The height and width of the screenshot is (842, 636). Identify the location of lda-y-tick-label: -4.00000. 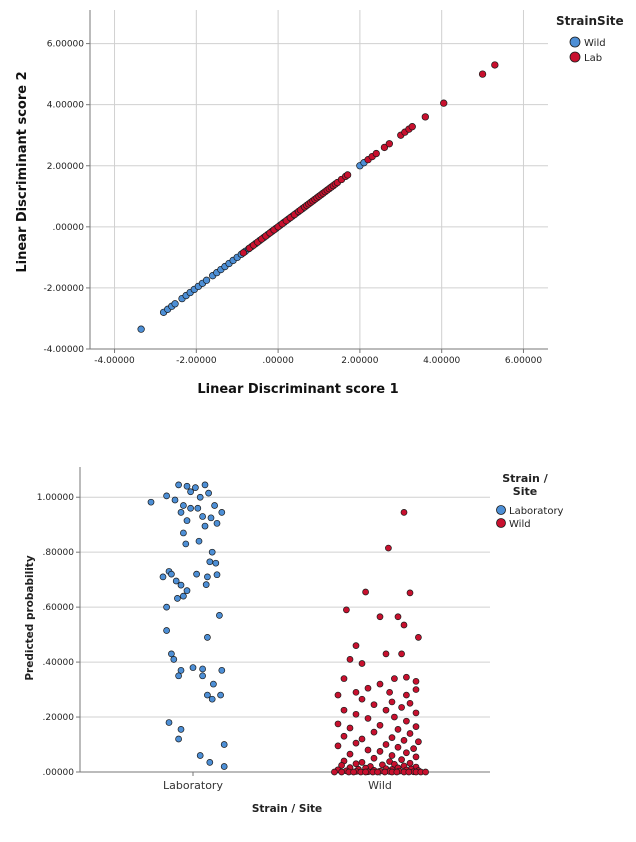
(64, 350).